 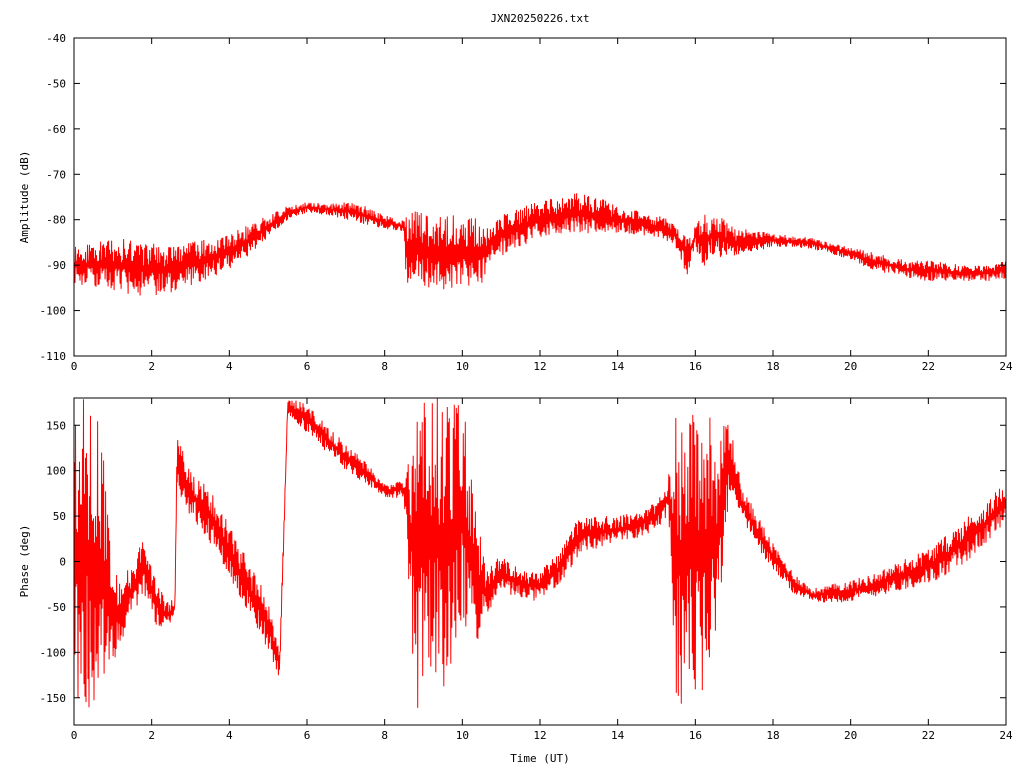 I want to click on amplitude-y-axis-label: Amplitude (dB), so click(x=24, y=197).